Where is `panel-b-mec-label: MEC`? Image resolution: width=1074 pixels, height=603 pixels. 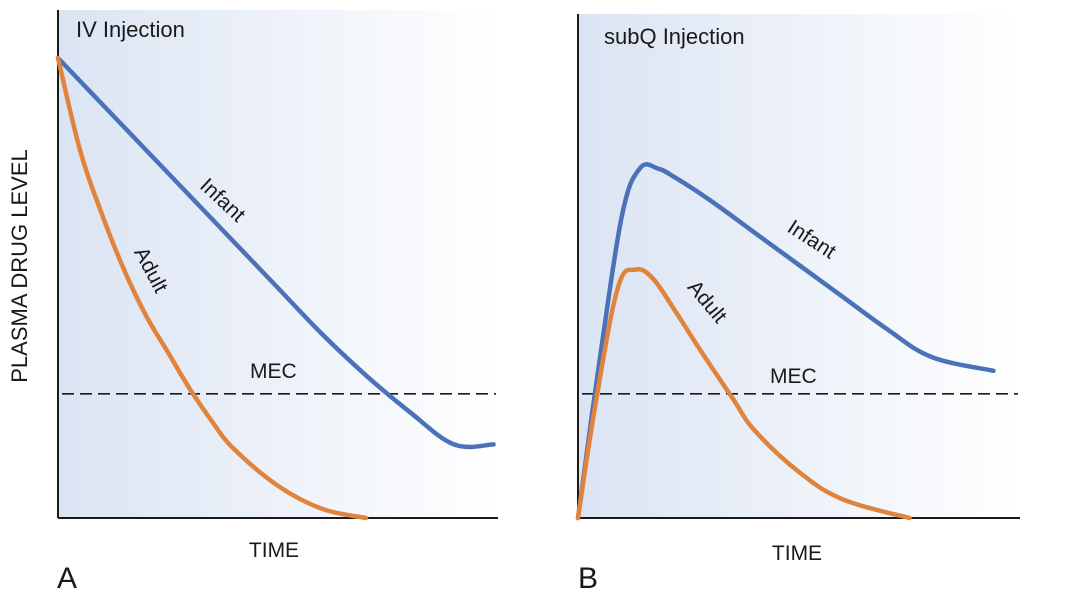
panel-b-mec-label: MEC is located at coordinates (793, 376).